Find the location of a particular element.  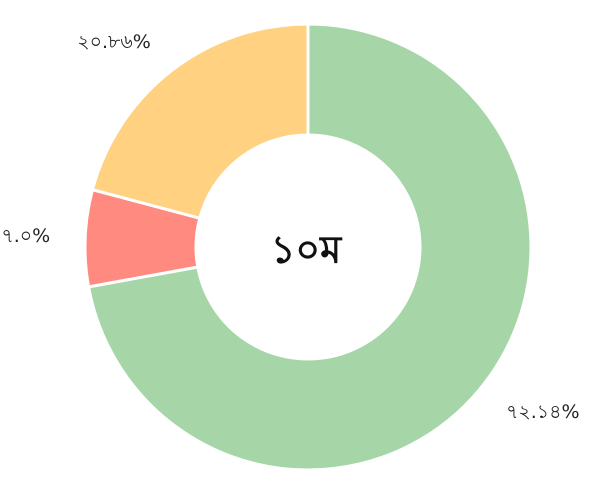

slice-label-2: ৭.০% is located at coordinates (25, 236).